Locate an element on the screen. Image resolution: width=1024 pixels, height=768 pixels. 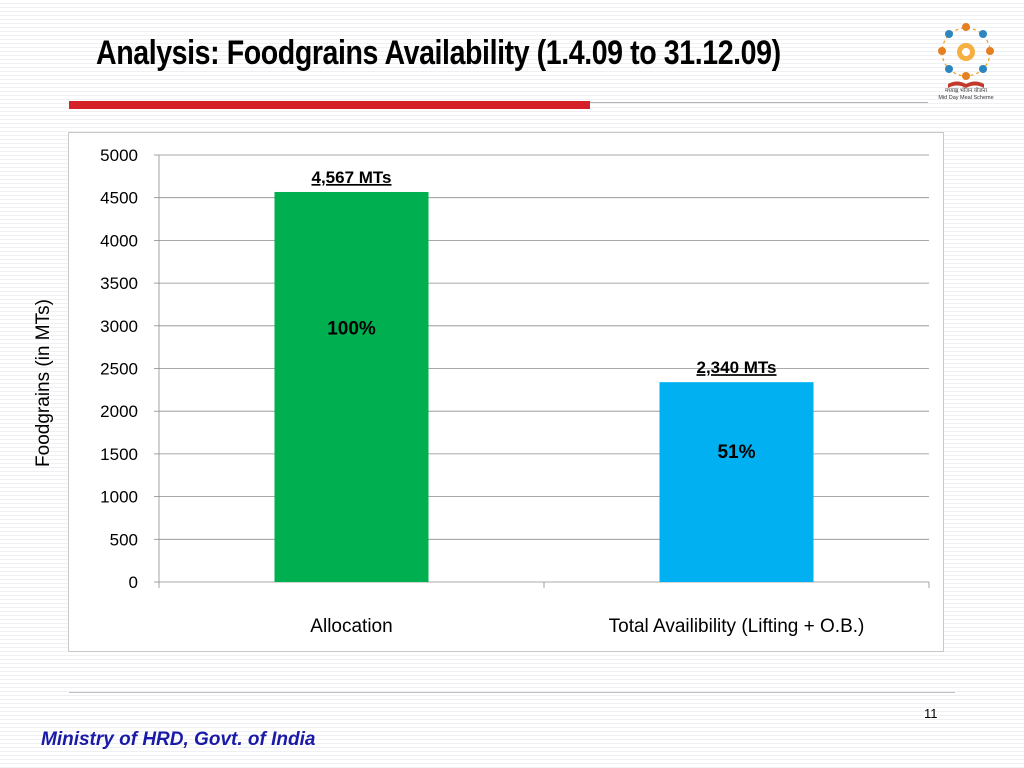
x-category-label: Total Availibility (Lifting + O.B.) is located at coordinates (737, 626).